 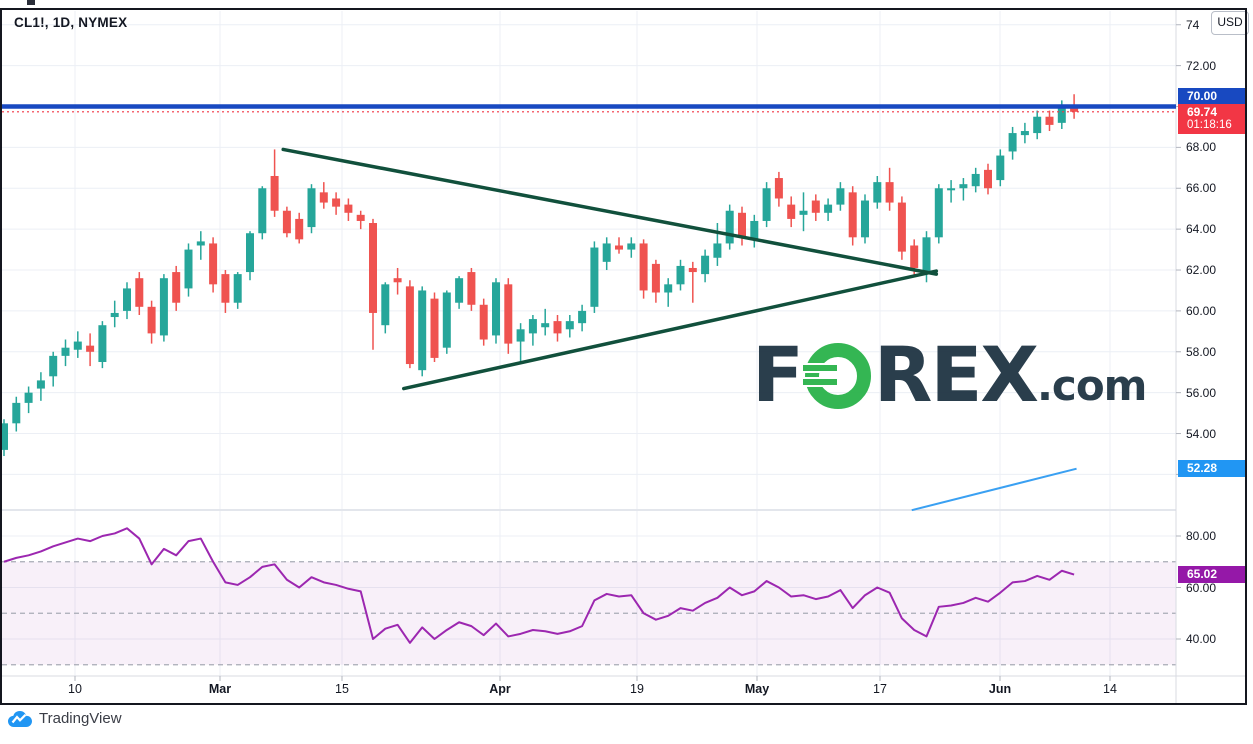 I want to click on tradingview-attribution: TradingView, so click(x=65, y=718).